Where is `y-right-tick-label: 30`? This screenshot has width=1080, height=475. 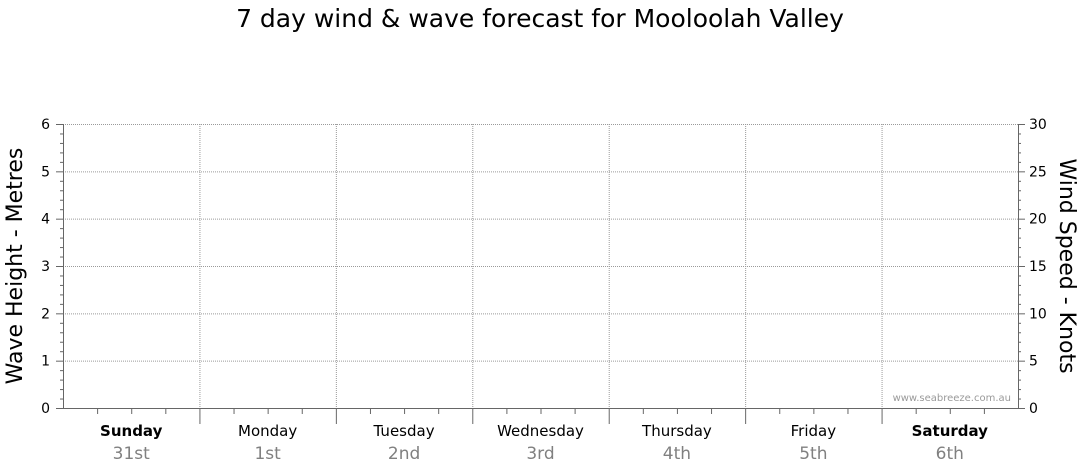
y-right-tick-label: 30 is located at coordinates (1038, 125).